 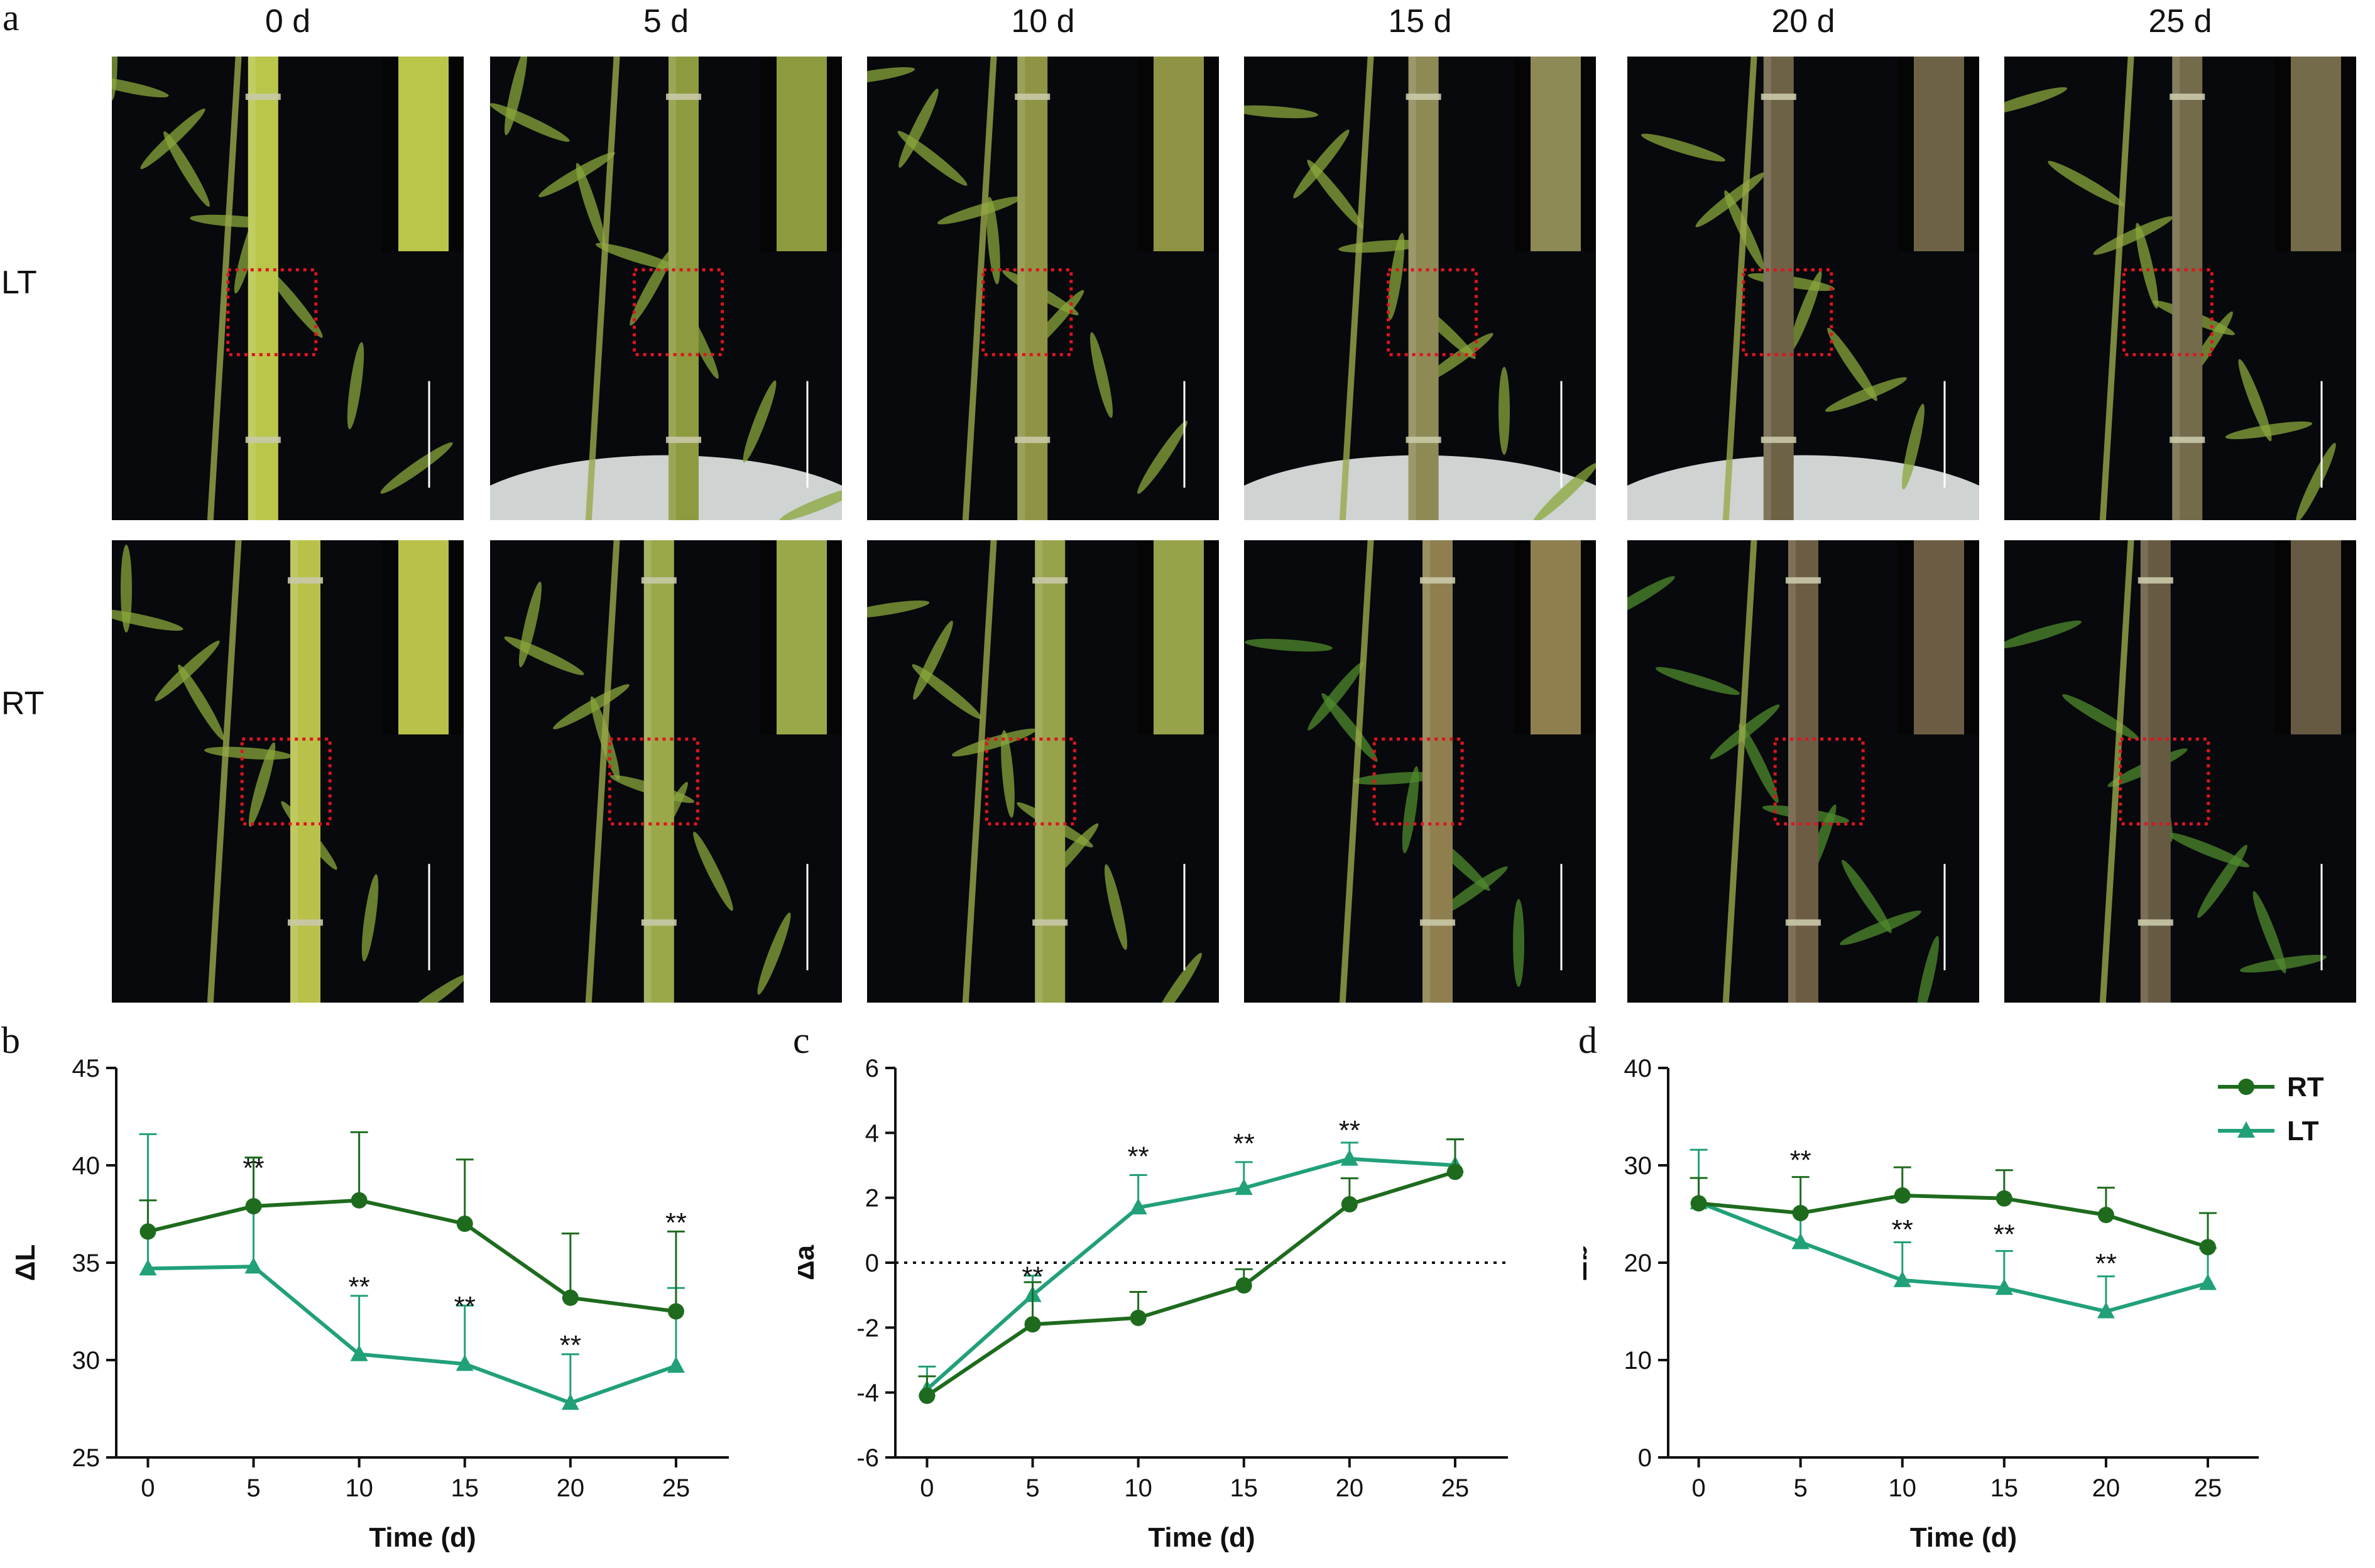 I want to click on panel-c-label: c, so click(x=801, y=1040).